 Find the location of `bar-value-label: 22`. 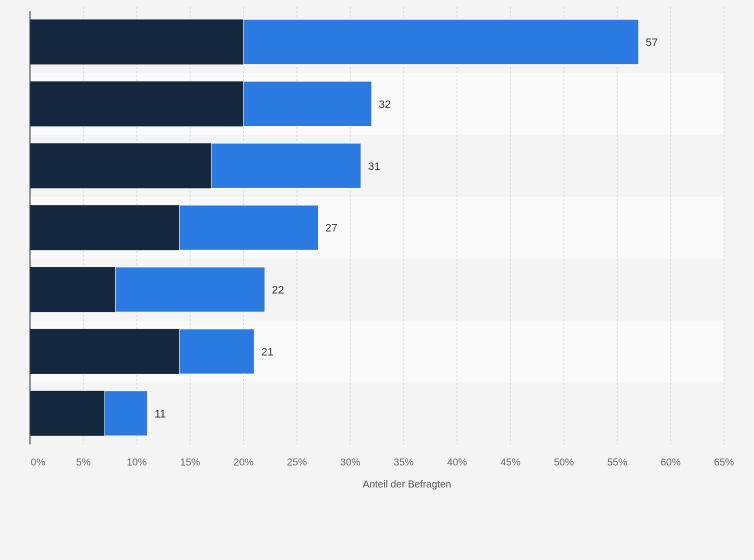

bar-value-label: 22 is located at coordinates (278, 291).